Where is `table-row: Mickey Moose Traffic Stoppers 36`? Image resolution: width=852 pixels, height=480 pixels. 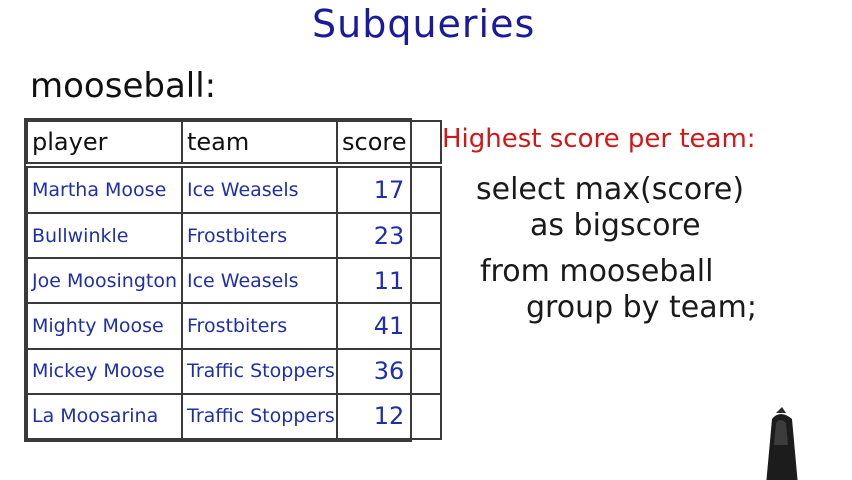
table-row: Mickey Moose Traffic Stoppers 36 is located at coordinates (234, 371).